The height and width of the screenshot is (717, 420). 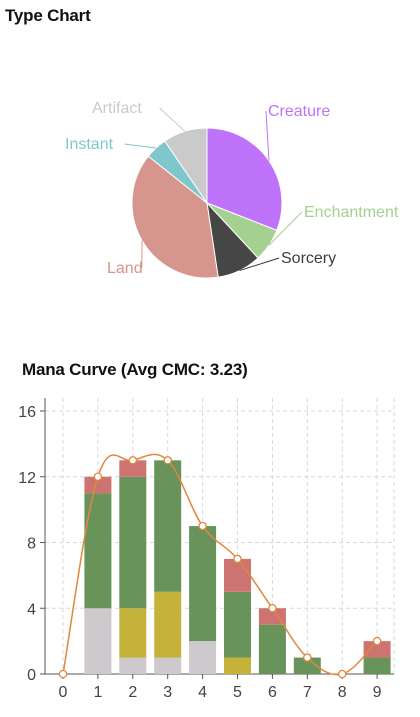 What do you see at coordinates (31, 675) in the screenshot?
I see `y-tick-label: 0` at bounding box center [31, 675].